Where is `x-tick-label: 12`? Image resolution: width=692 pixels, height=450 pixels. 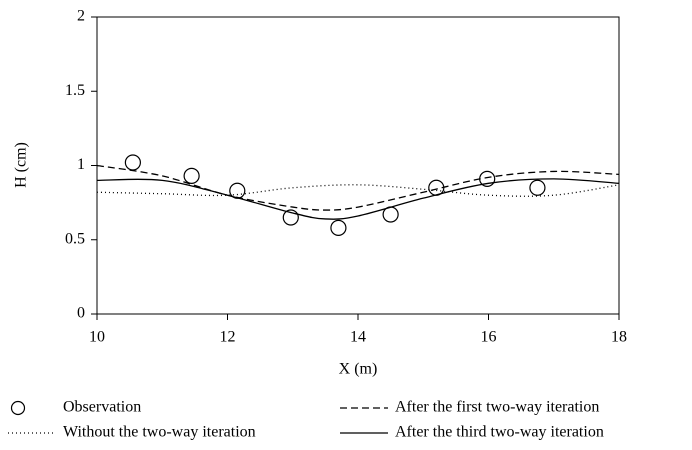
x-tick-label: 12 is located at coordinates (228, 337).